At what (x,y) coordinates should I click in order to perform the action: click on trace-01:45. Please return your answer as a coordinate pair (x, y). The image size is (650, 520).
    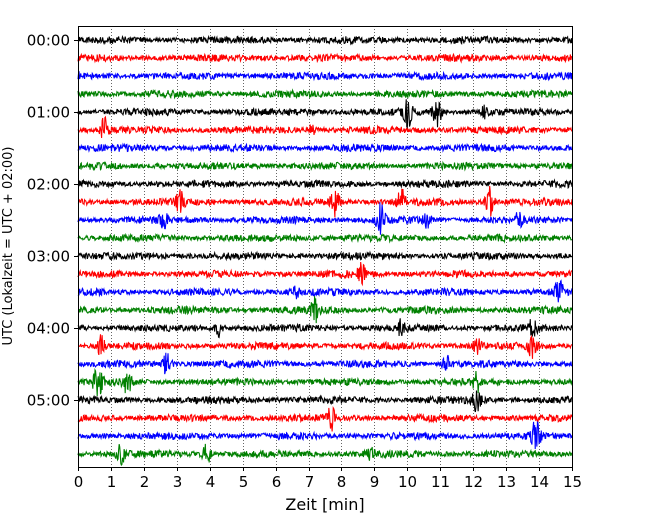
    Looking at the image, I should click on (325, 166).